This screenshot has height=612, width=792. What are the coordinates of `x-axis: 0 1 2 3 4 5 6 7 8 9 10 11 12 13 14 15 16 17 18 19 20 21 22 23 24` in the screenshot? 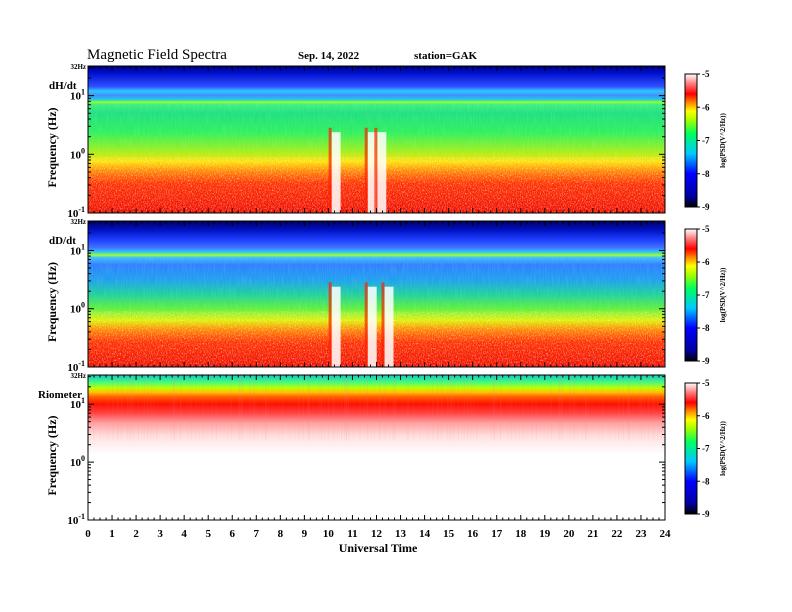 It's located at (378, 534).